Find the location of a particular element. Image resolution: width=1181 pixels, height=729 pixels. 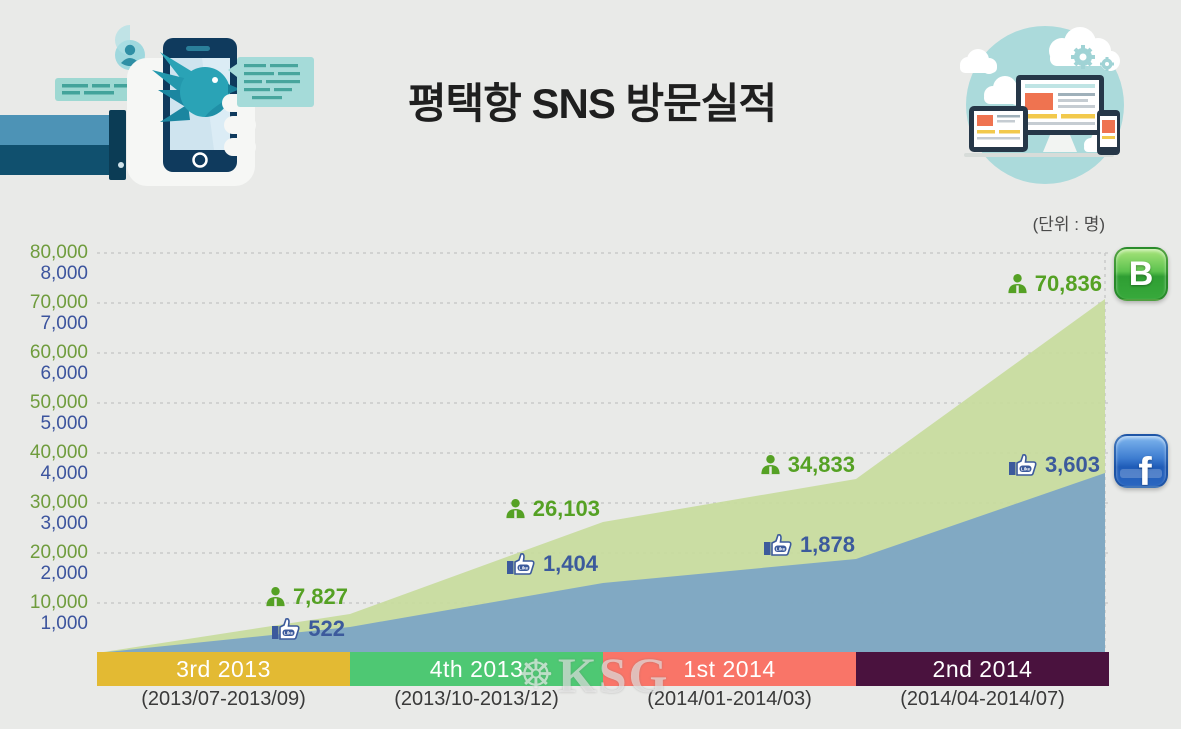

facebook-value-label: Like 522 is located at coordinates (308, 629).